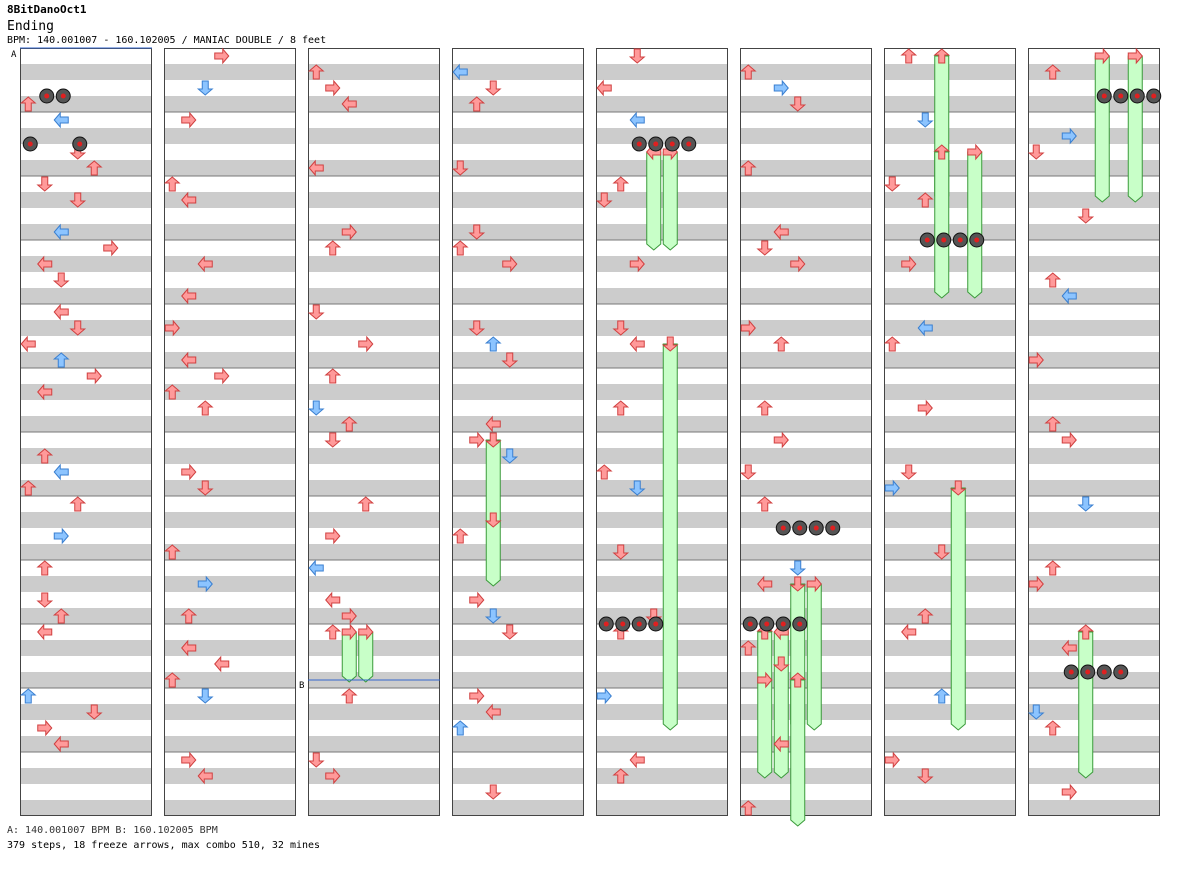 This screenshot has width=1184, height=876. I want to click on difficulty-label: Ending, so click(30, 26).